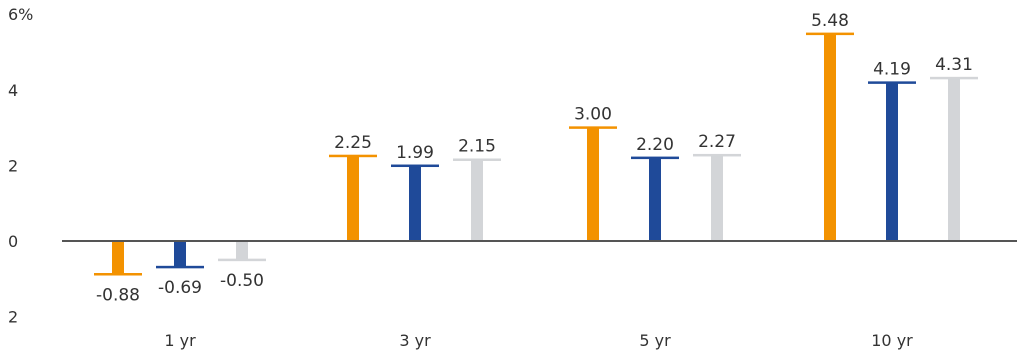  Describe the element at coordinates (892, 340) in the screenshot. I see `x-tick-label: 10 yr` at that location.